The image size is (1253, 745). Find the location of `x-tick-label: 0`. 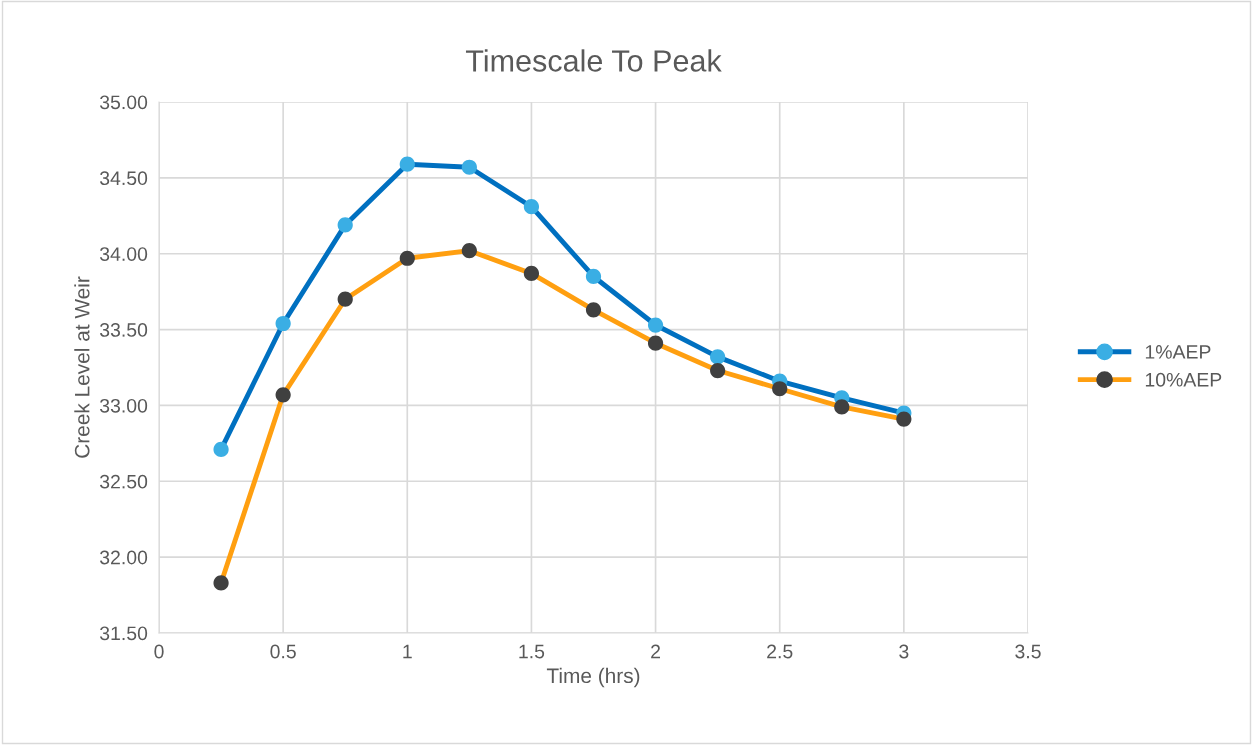

x-tick-label: 0 is located at coordinates (159, 651).